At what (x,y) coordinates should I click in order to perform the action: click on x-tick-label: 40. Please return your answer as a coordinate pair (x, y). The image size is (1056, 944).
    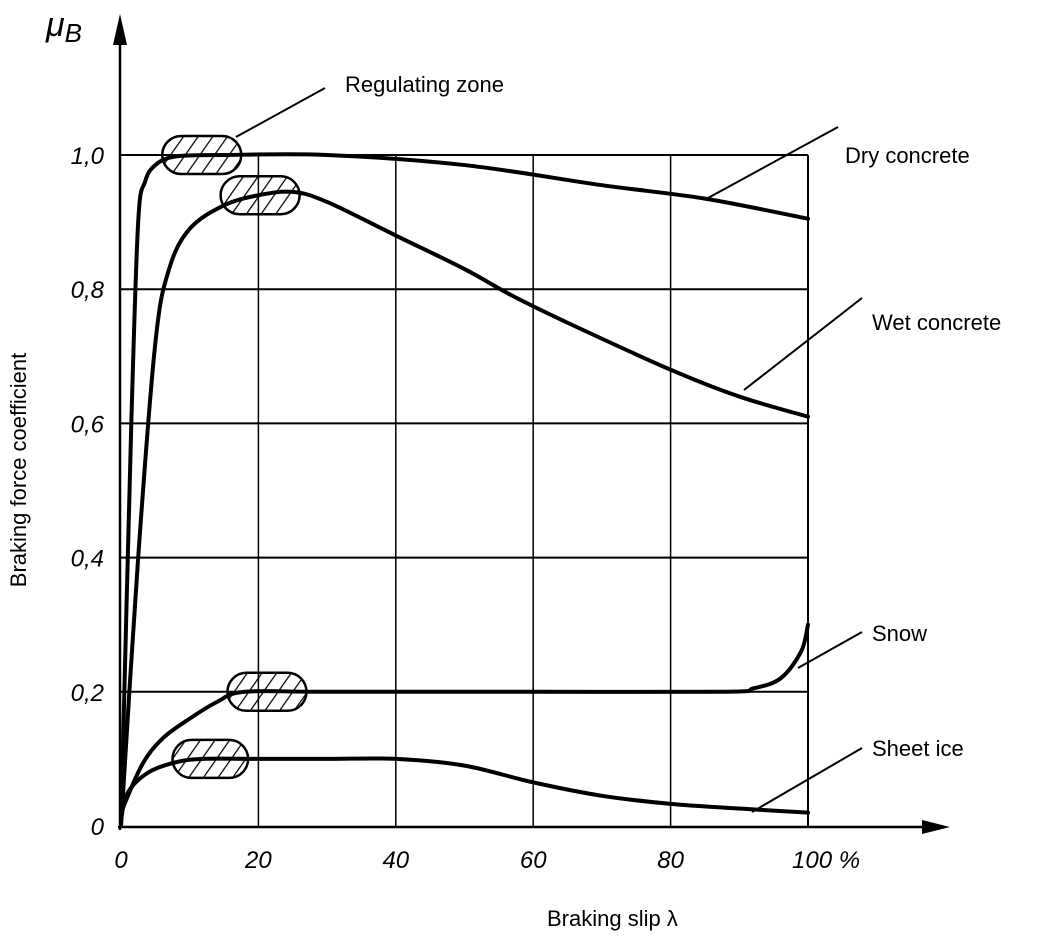
    Looking at the image, I should click on (395, 860).